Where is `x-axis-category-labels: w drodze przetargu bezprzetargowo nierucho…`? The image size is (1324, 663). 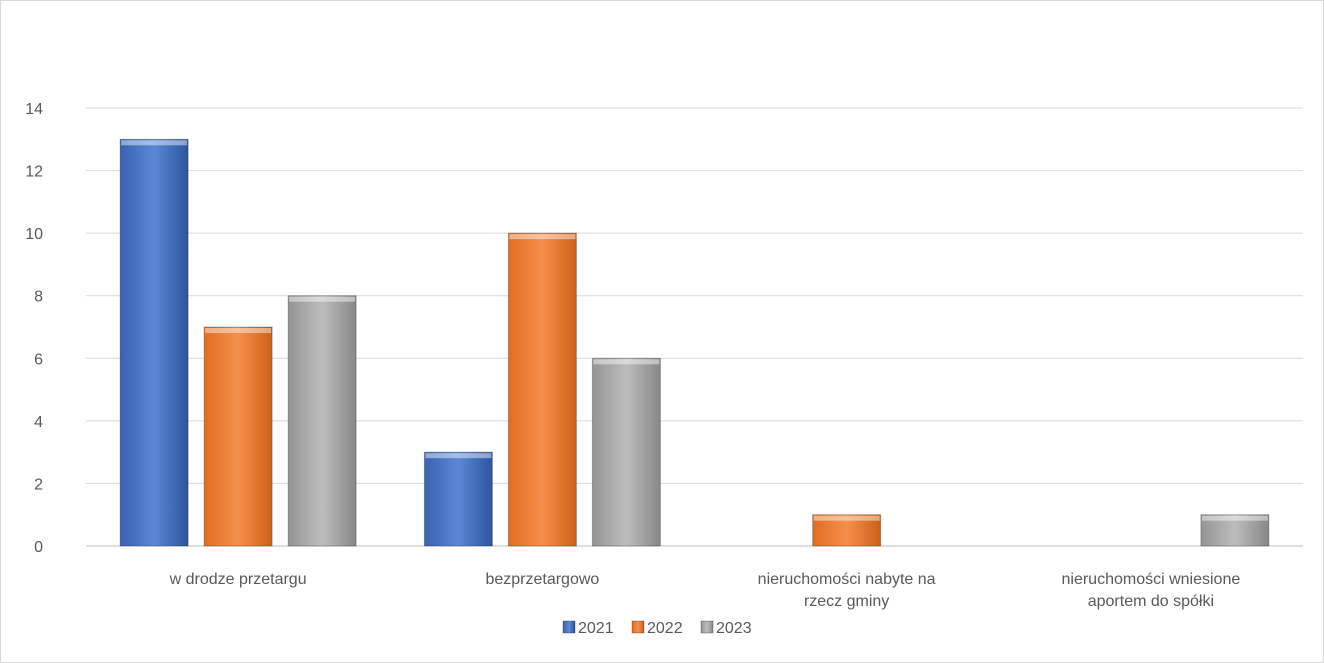
x-axis-category-labels: w drodze przetargu bezprzetargowo nierucho… is located at coordinates (705, 590).